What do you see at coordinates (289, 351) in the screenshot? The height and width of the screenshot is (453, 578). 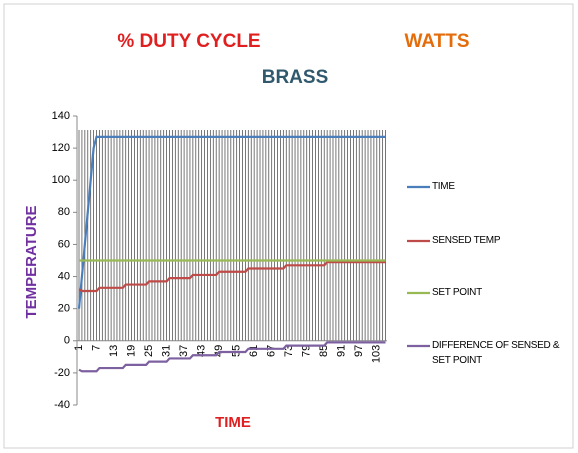 I see `x-tick-label: 73` at bounding box center [289, 351].